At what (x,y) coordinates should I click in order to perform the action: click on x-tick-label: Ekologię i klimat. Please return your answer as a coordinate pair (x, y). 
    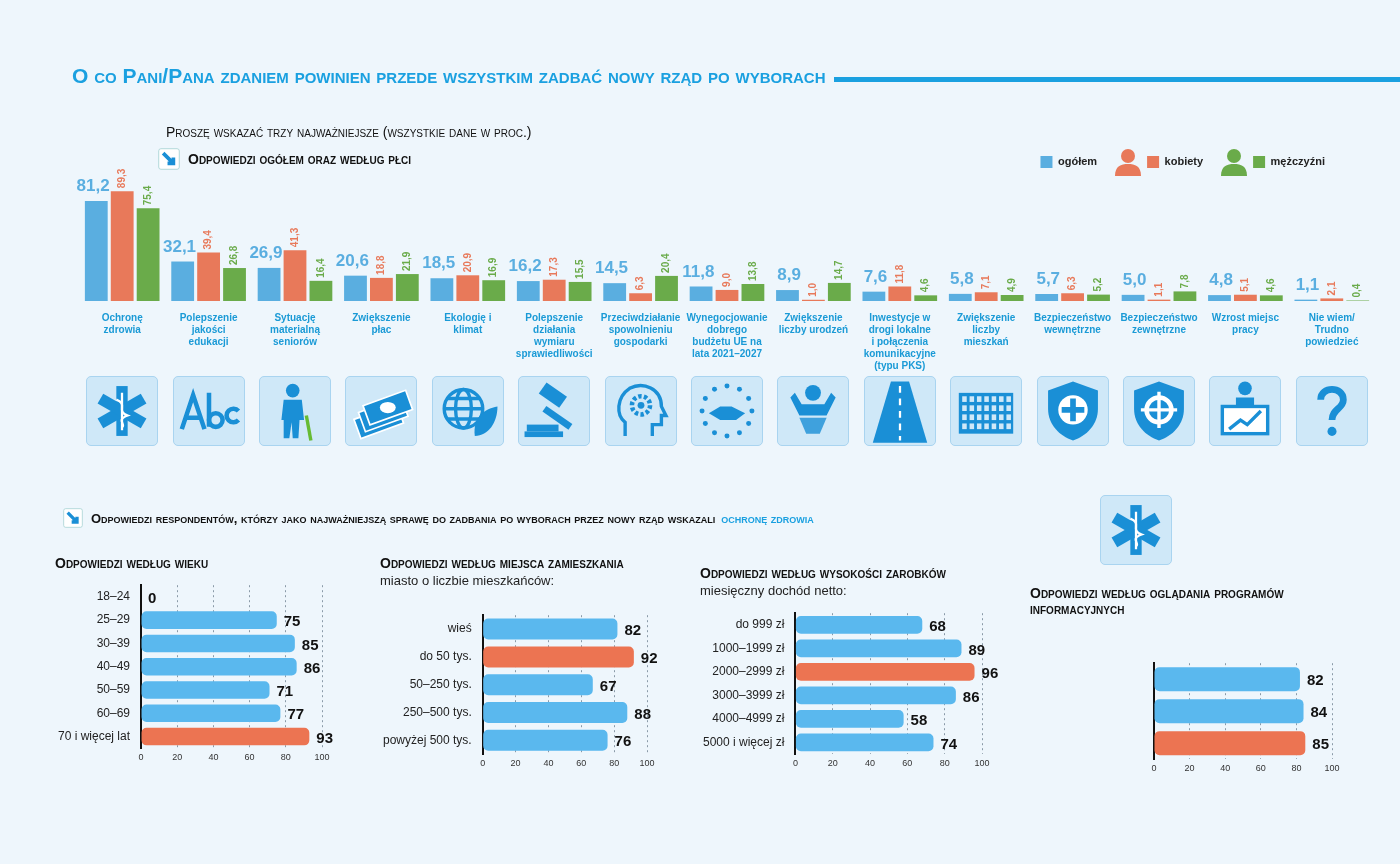
    Looking at the image, I should click on (468, 323).